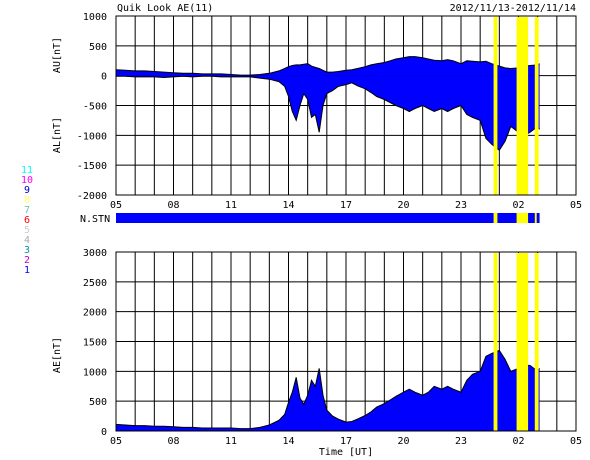  I want to click on au-al-flag-bars, so click(516, 106).